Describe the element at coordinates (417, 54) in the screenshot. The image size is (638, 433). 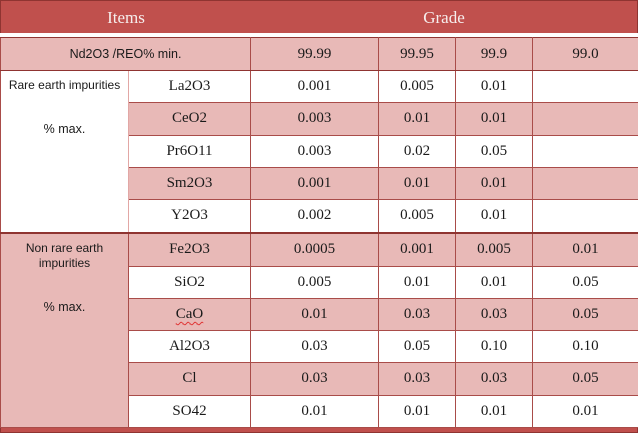
I see `grade-value: 99.95` at that location.